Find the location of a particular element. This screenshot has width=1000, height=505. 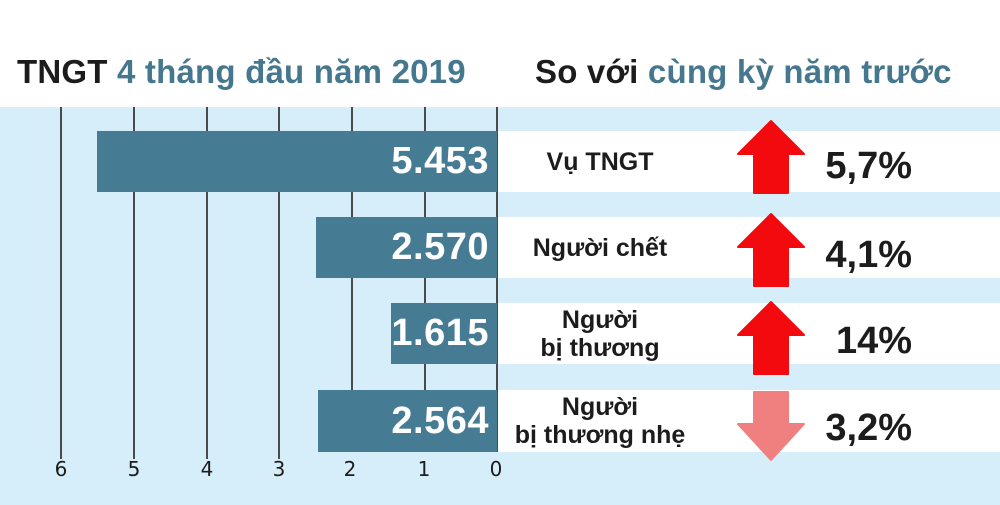

x-tick-label: 2 is located at coordinates (350, 469).